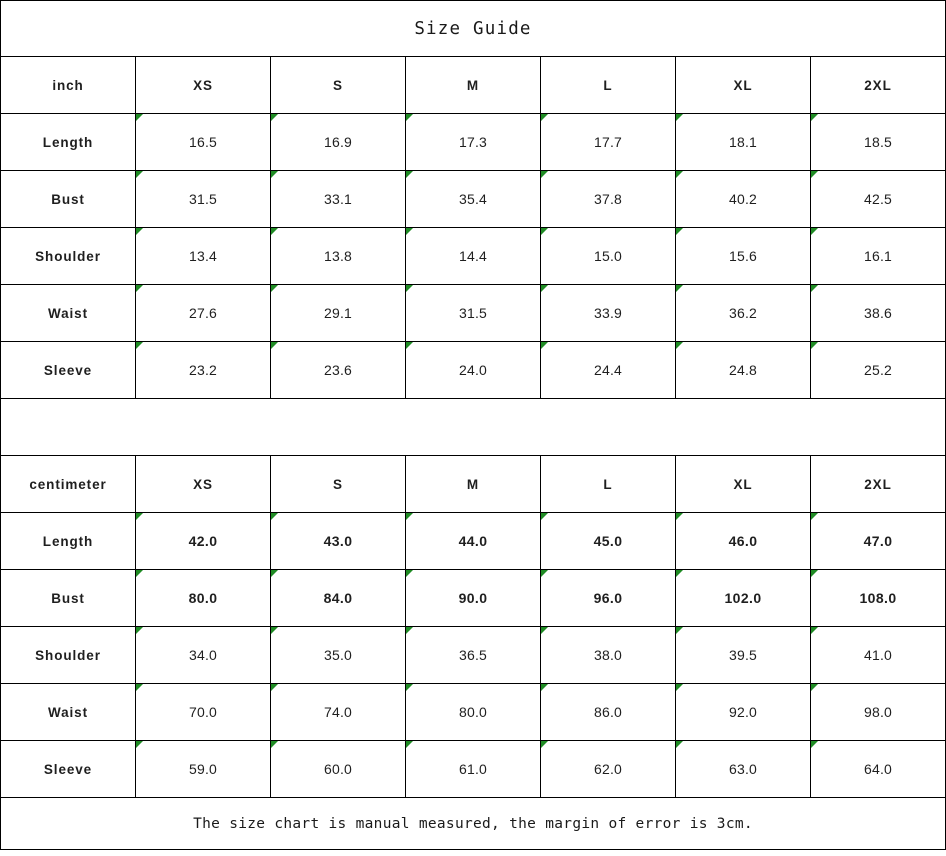 The width and height of the screenshot is (946, 856). Describe the element at coordinates (878, 712) in the screenshot. I see `measurement-value: 98.0` at that location.